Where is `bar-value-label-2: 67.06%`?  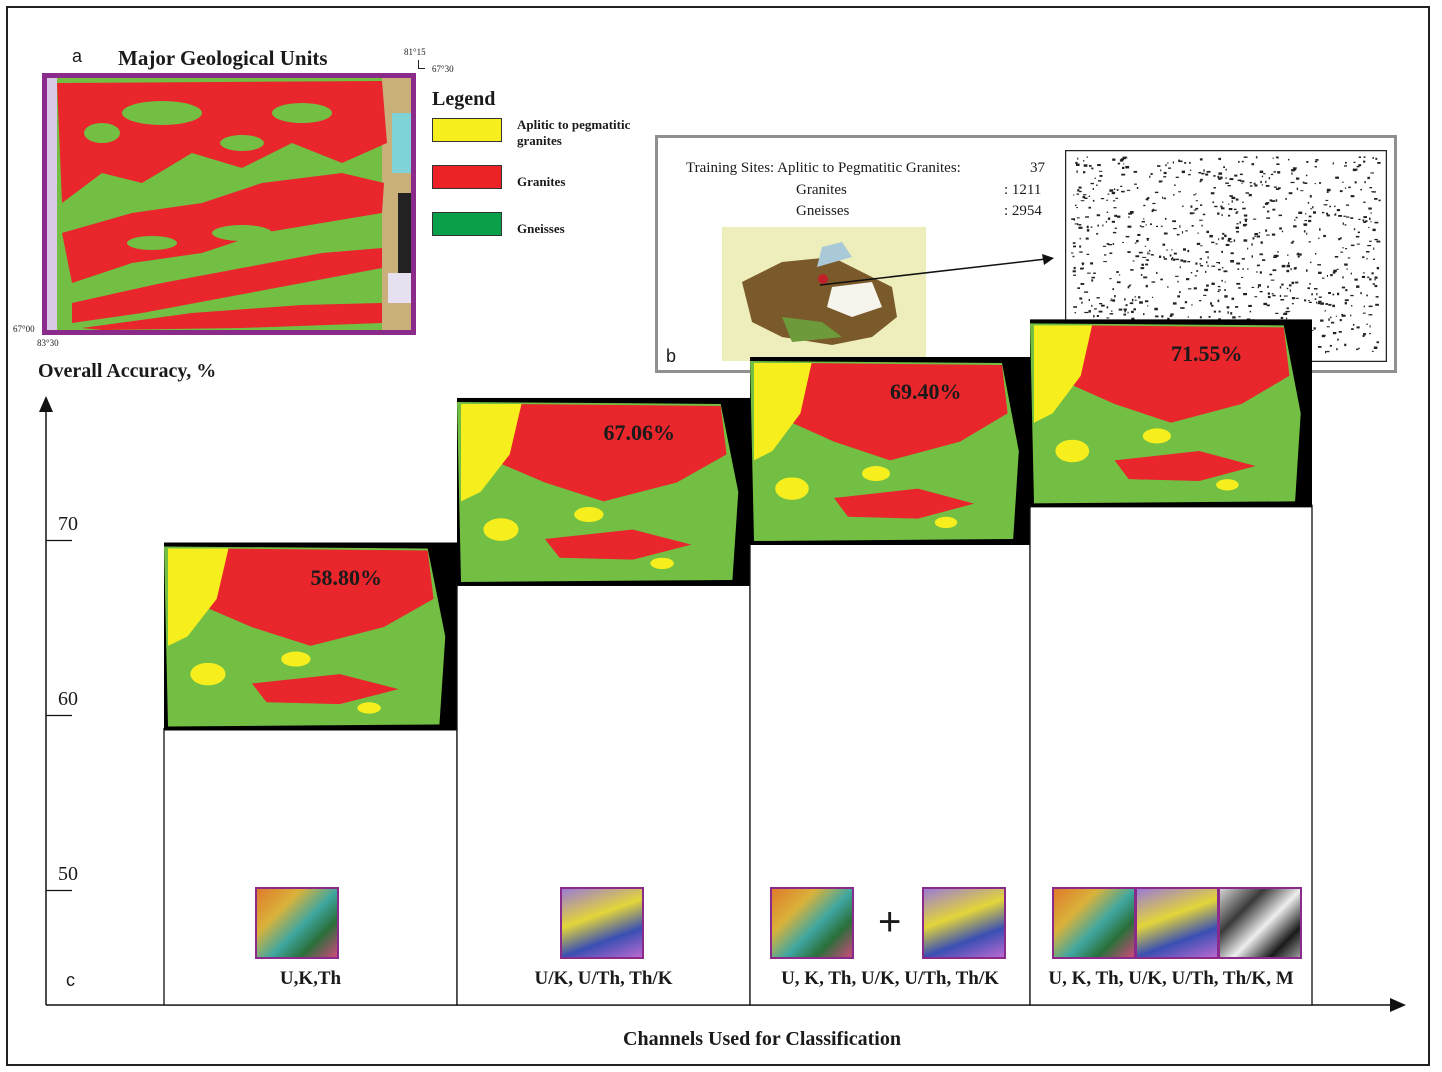
bar-value-label-2: 67.06% is located at coordinates (639, 432).